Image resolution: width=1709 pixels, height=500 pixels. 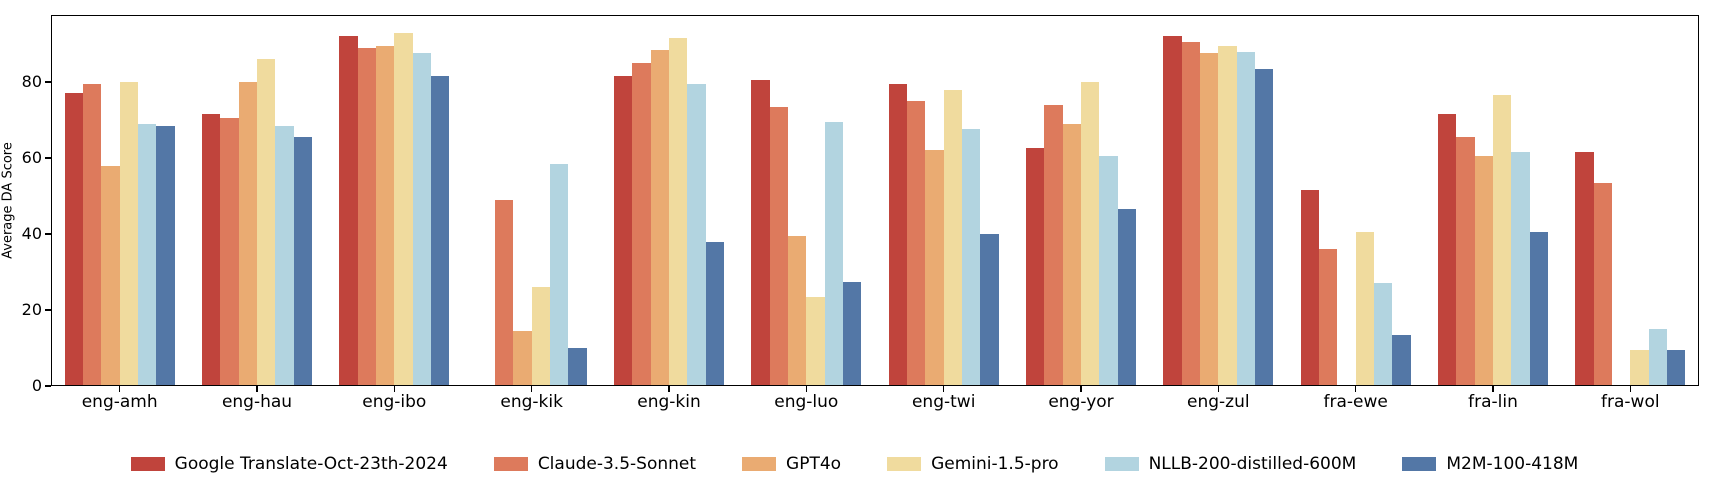 I want to click on x-tick-label: eng-zul, so click(x=1218, y=402).